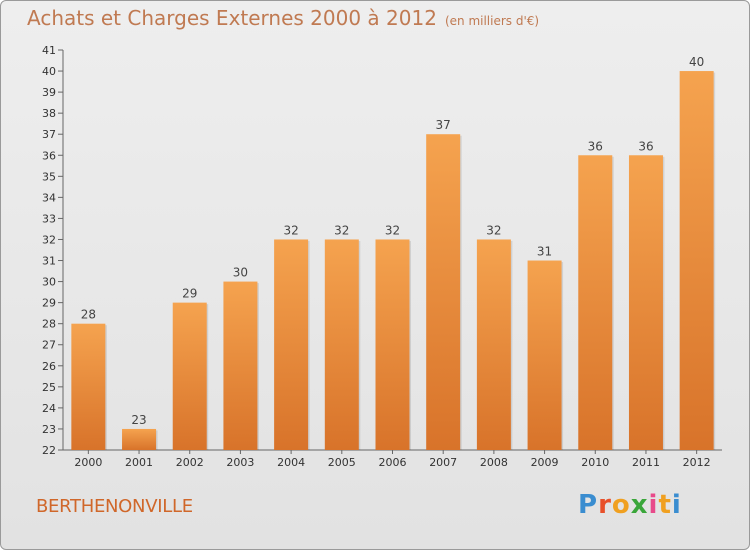  What do you see at coordinates (49, 282) in the screenshot?
I see `y-tick-label: 30` at bounding box center [49, 282].